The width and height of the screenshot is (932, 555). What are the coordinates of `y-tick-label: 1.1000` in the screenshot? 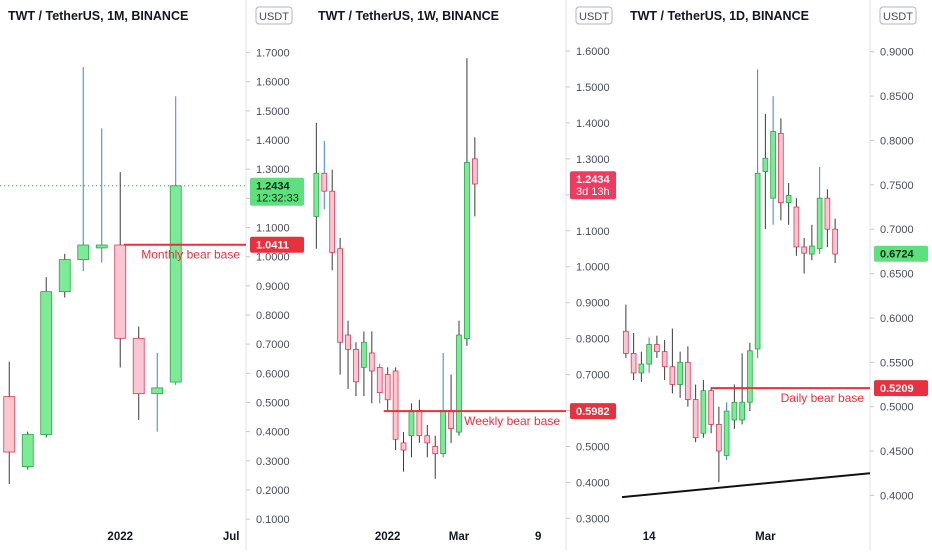 It's located at (273, 229).